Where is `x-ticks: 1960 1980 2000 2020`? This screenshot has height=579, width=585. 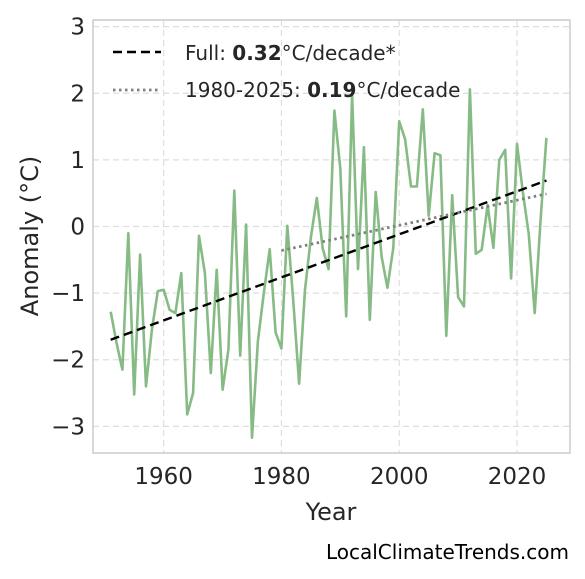 x-ticks: 1960 1980 2000 2020 is located at coordinates (340, 477).